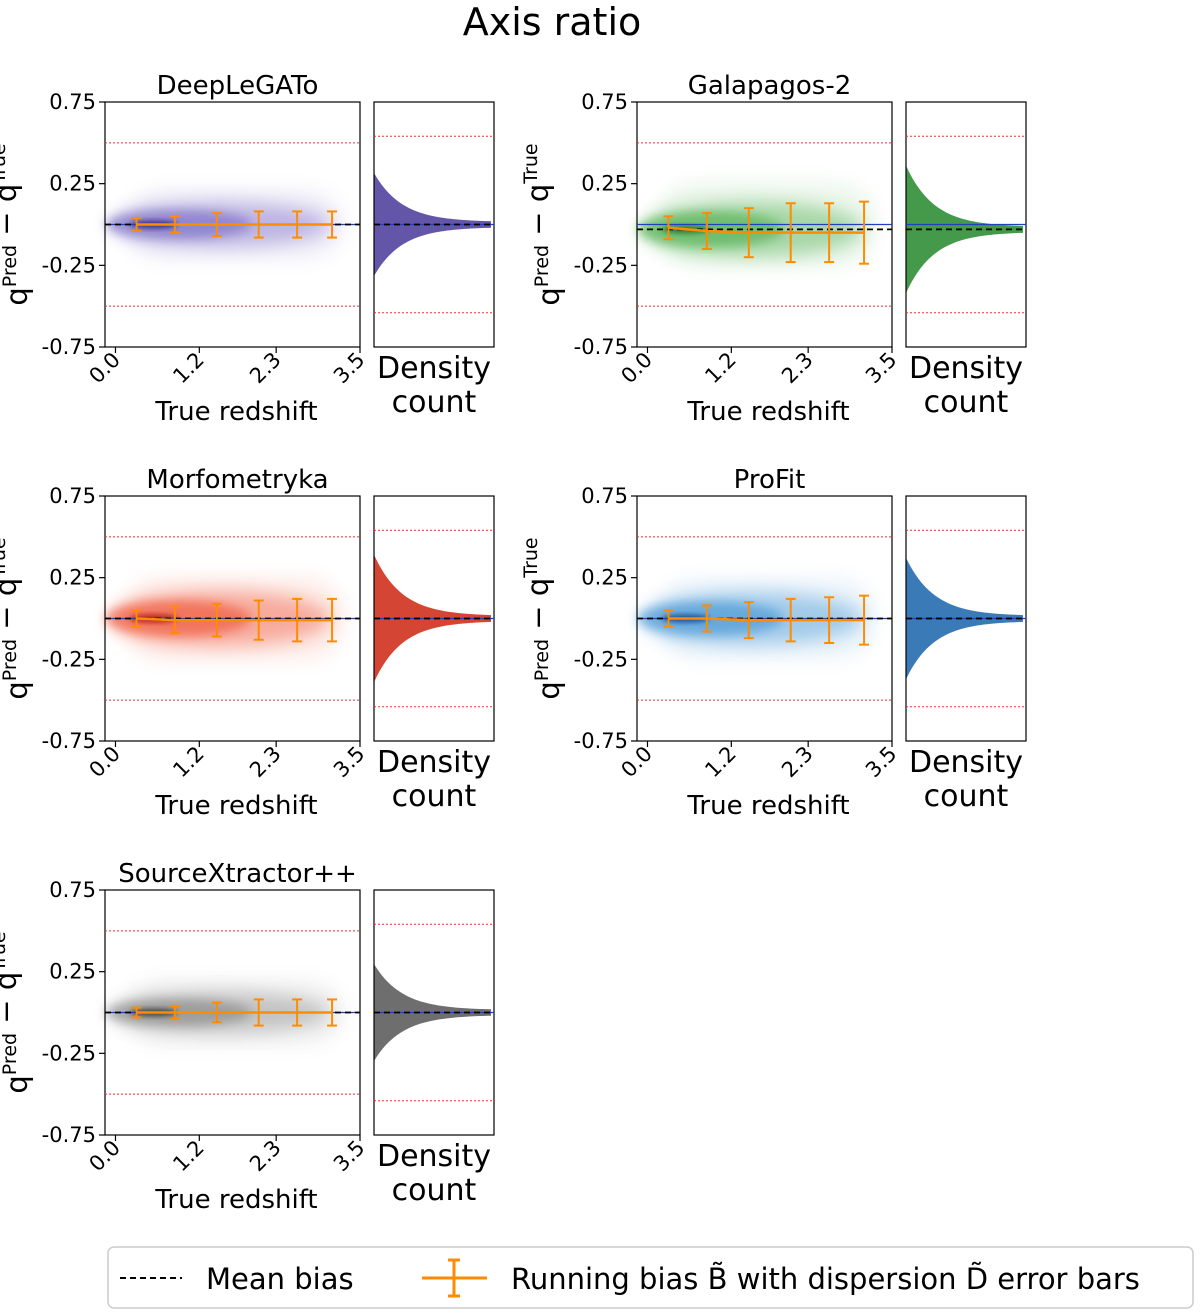 This screenshot has width=1200, height=1316. What do you see at coordinates (454, 1278) in the screenshot?
I see `legend-running-bias-swatch` at bounding box center [454, 1278].